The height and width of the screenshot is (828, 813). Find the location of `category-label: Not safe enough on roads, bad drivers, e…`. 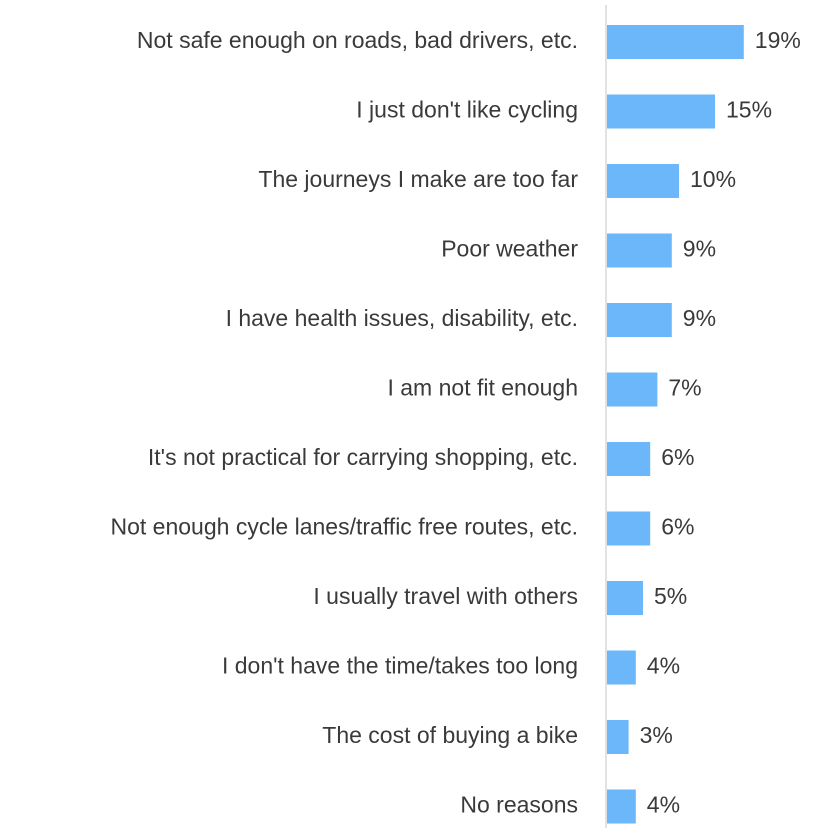

category-label: Not safe enough on roads, bad drivers, e… is located at coordinates (357, 40).